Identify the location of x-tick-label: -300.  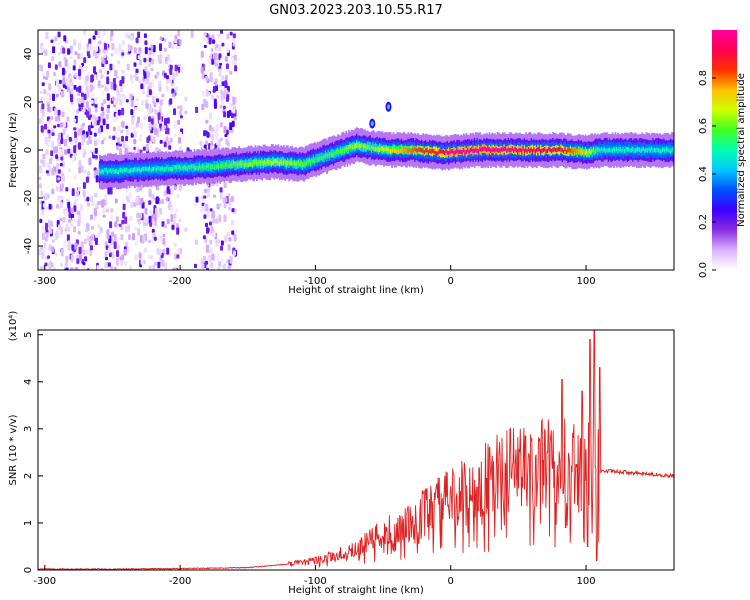
(44, 581).